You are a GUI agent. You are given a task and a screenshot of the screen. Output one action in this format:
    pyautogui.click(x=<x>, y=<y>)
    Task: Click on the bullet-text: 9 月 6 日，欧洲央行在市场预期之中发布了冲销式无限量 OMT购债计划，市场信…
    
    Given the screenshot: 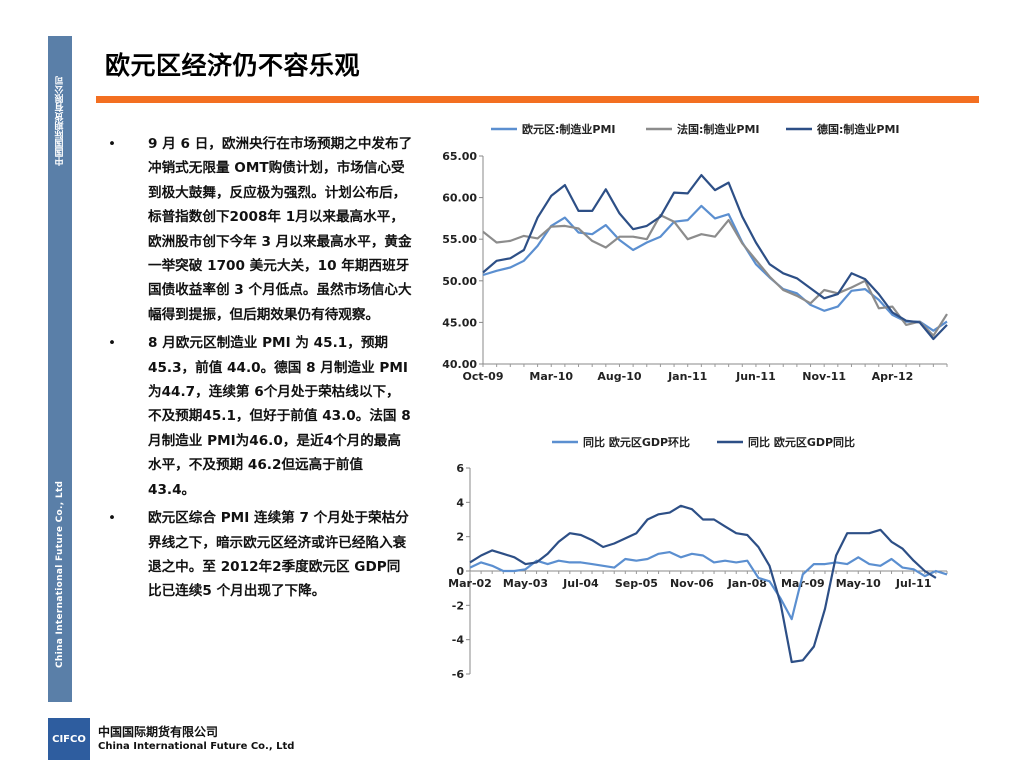 What is the action you would take?
    pyautogui.click(x=280, y=229)
    